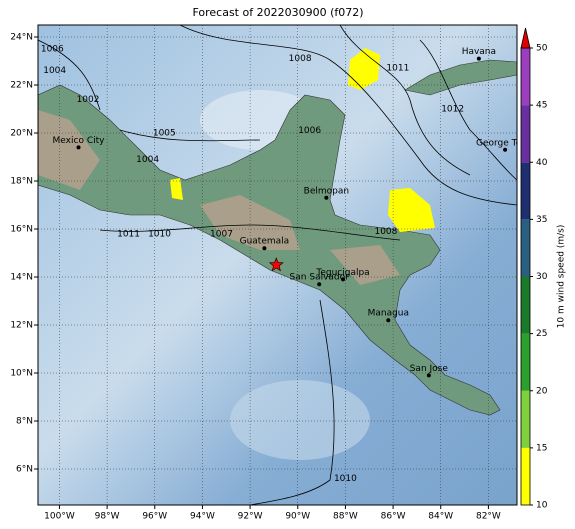 Image resolution: width=575 pixels, height=529 pixels. Describe the element at coordinates (542, 49) in the screenshot. I see `colorbar-tick-label: 50` at that location.